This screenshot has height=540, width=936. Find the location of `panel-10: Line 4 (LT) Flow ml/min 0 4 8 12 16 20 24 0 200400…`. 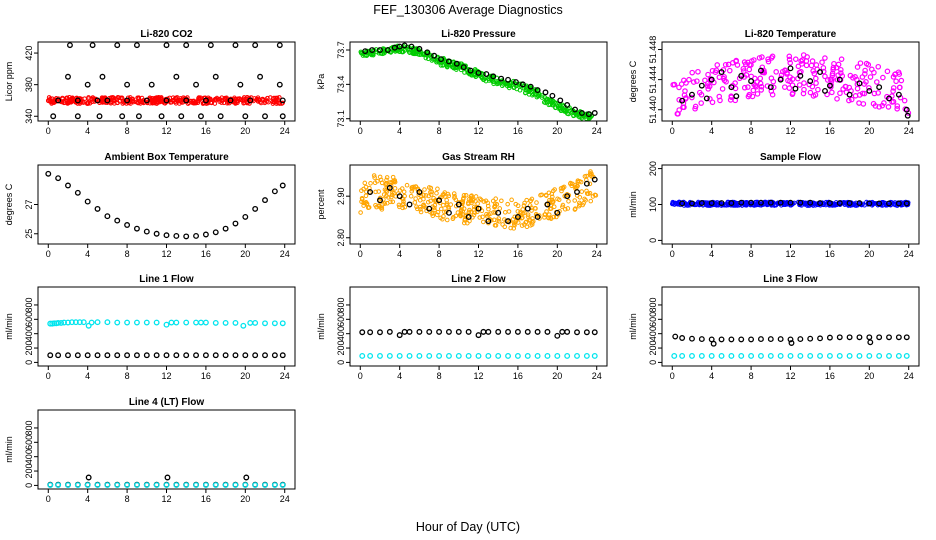

panel-10: Line 4 (LT) Flow ml/min 0 4 8 12 16 20 24 0 200400… is located at coordinates (150, 450).